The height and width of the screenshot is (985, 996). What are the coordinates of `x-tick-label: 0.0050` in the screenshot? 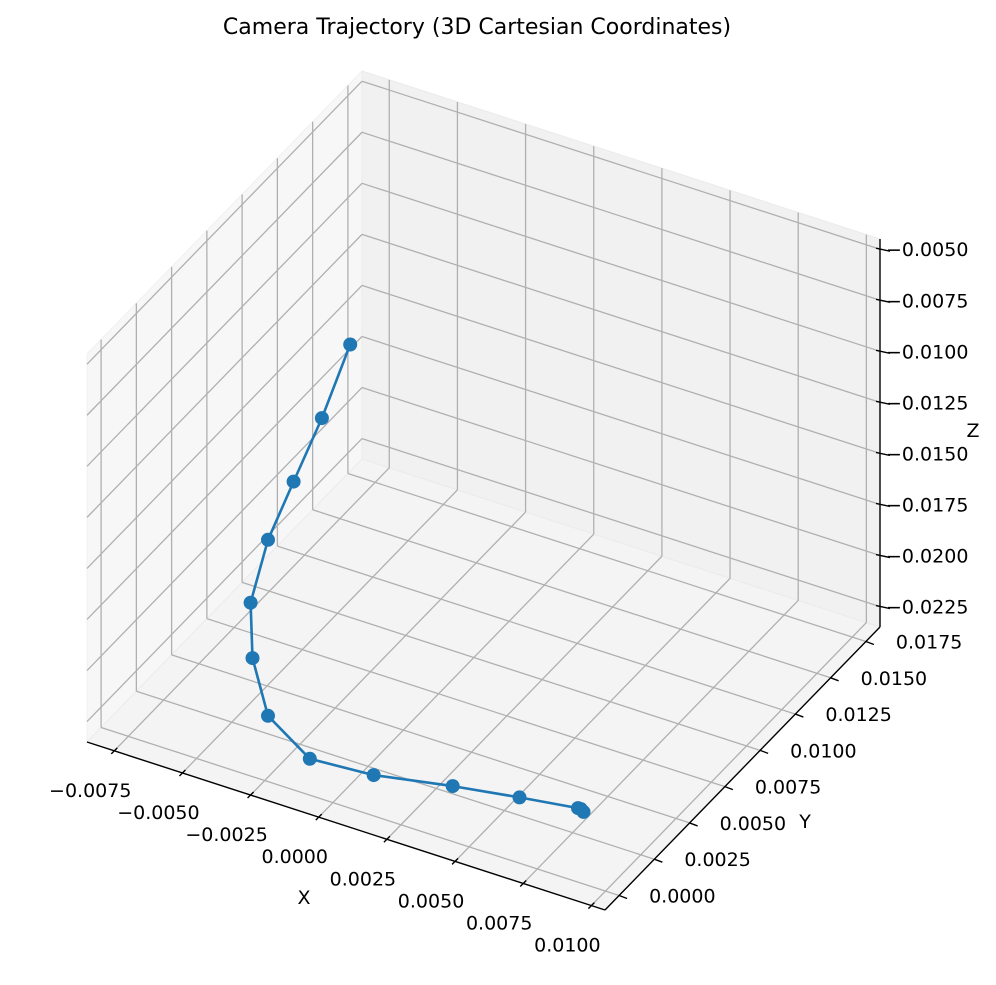 It's located at (431, 901).